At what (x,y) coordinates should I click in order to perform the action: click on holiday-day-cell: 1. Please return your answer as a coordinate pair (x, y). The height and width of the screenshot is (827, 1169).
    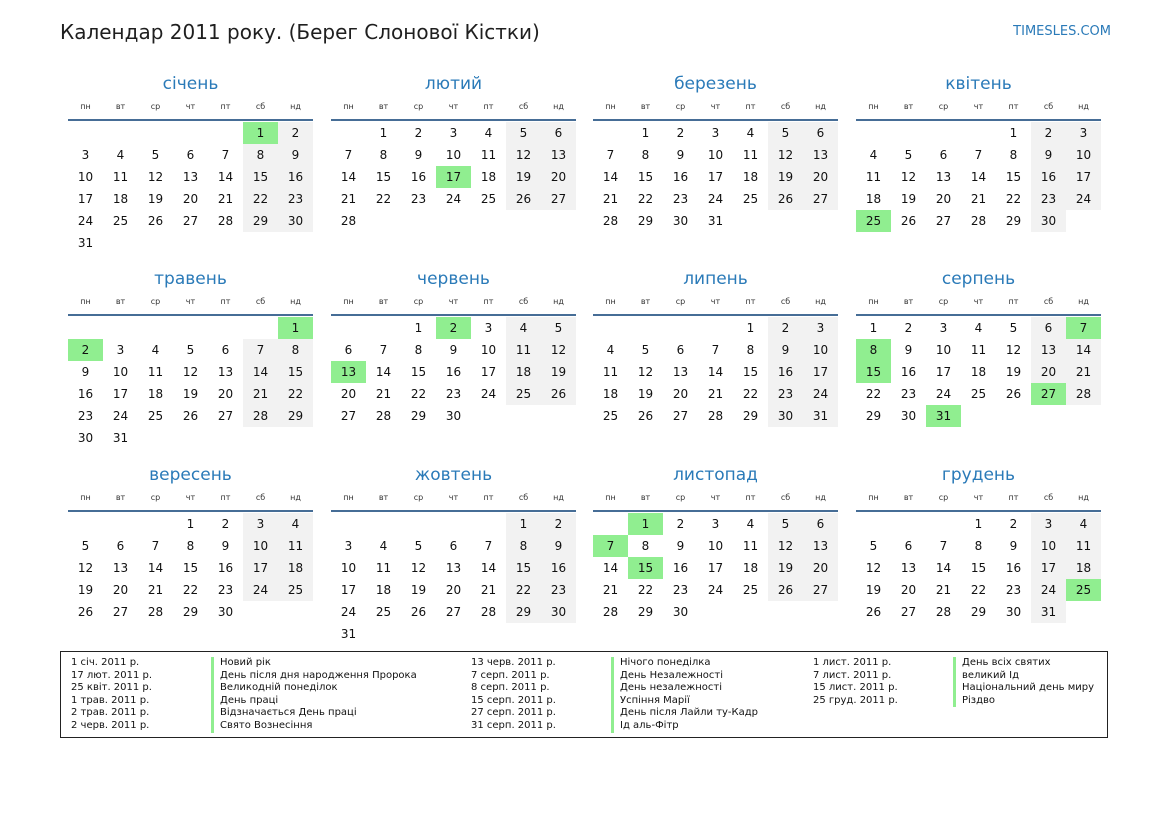
    Looking at the image, I should click on (295, 328).